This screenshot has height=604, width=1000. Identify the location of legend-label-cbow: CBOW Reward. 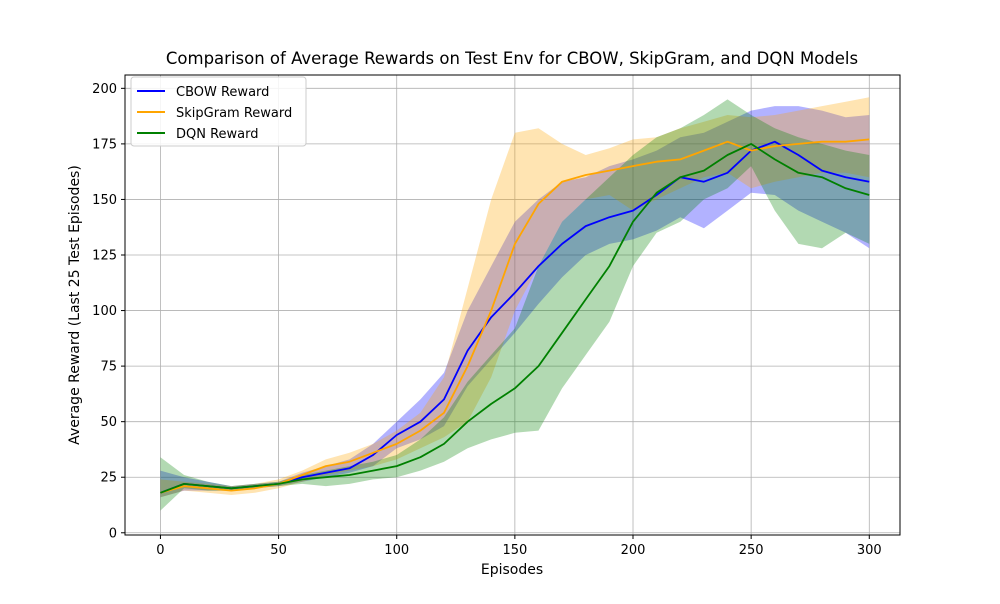
(222, 92).